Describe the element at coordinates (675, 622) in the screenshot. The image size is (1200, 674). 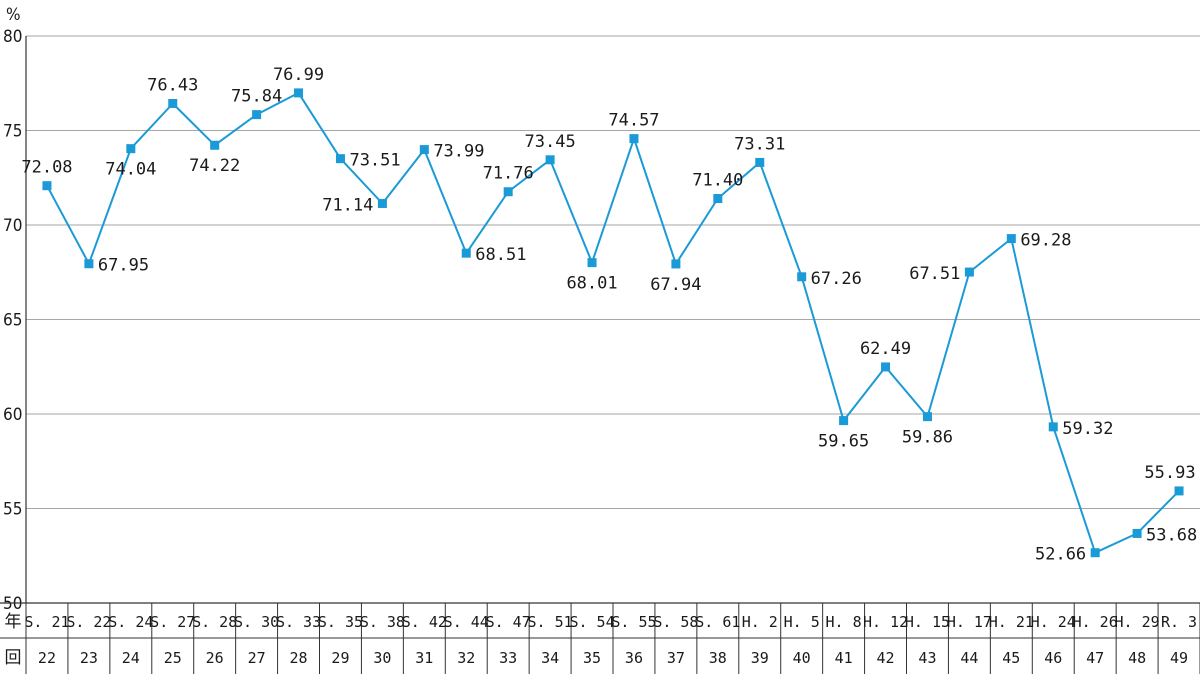
I see `x-tick-label-year: S. 58` at that location.